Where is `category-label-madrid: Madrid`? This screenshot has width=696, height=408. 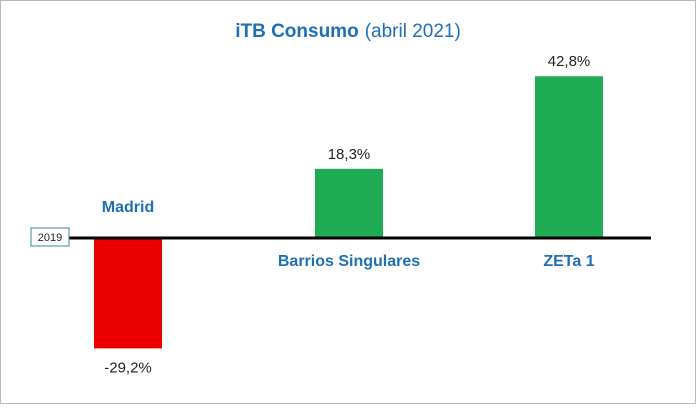
category-label-madrid: Madrid is located at coordinates (128, 207).